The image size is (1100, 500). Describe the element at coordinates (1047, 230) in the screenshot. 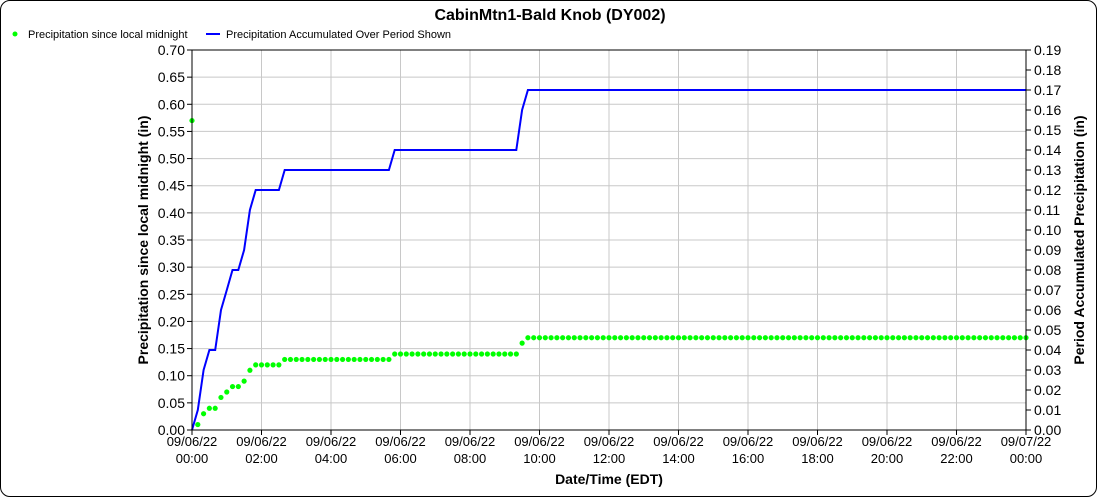

I see `y-right-tick-label: 0.10` at that location.